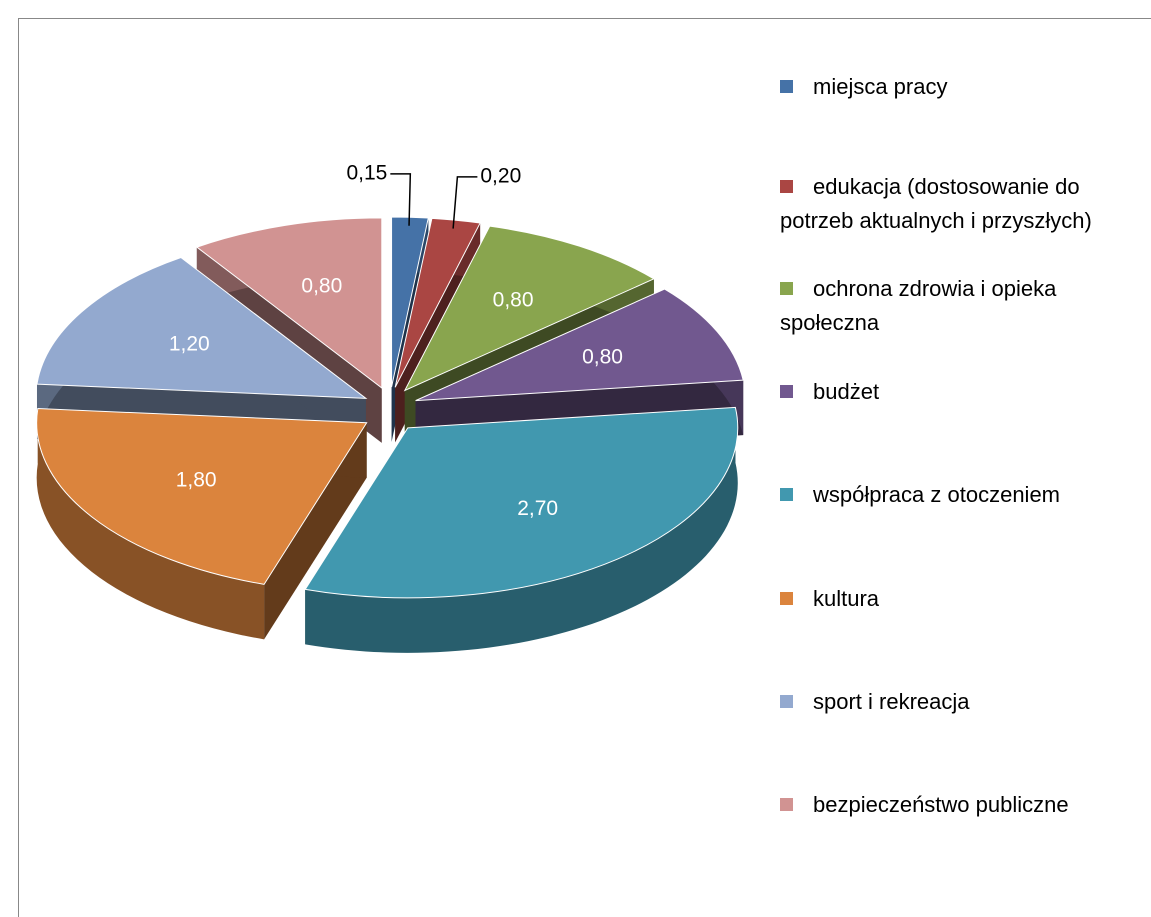 The width and height of the screenshot is (1151, 917). I want to click on legend-label: ochrona zdrowia i opieka społeczna, so click(918, 305).